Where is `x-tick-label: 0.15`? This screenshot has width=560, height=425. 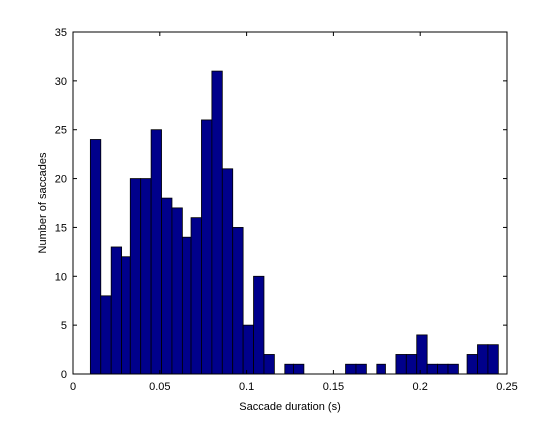 x-tick-label: 0.15 is located at coordinates (333, 387).